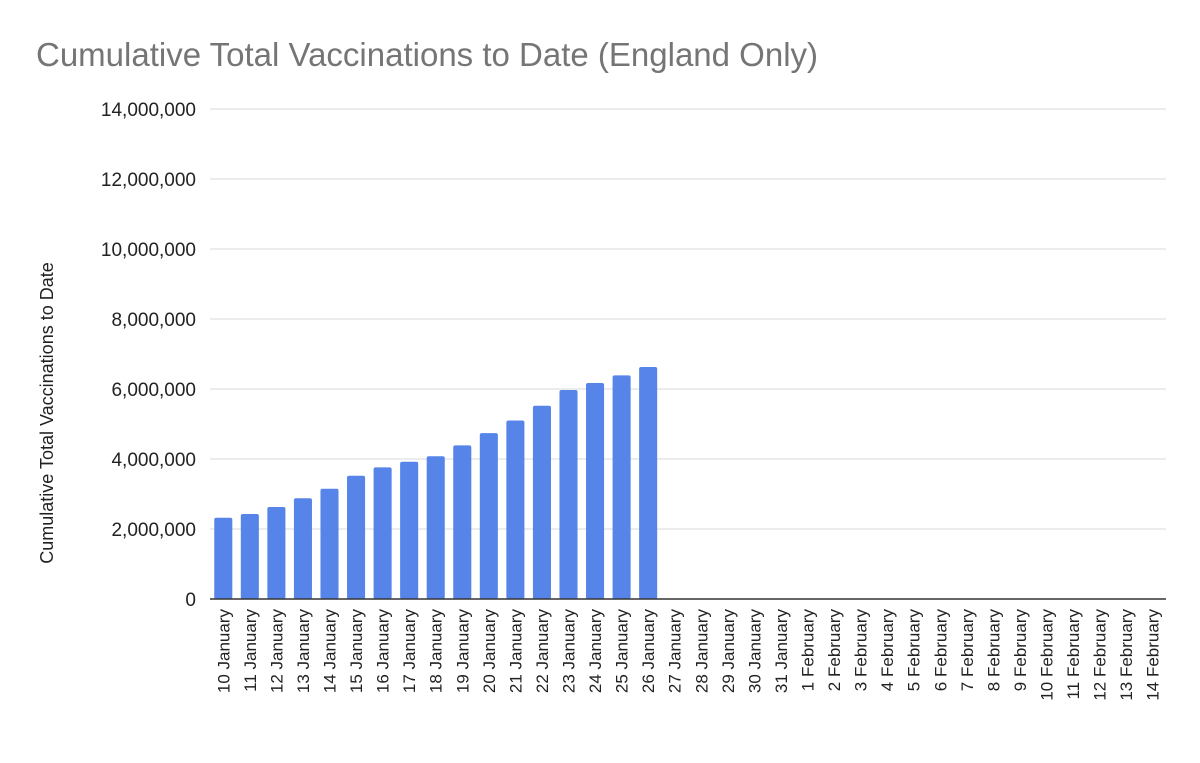 Image resolution: width=1200 pixels, height=763 pixels. Describe the element at coordinates (356, 651) in the screenshot. I see `x-tick-label: 15 January` at that location.